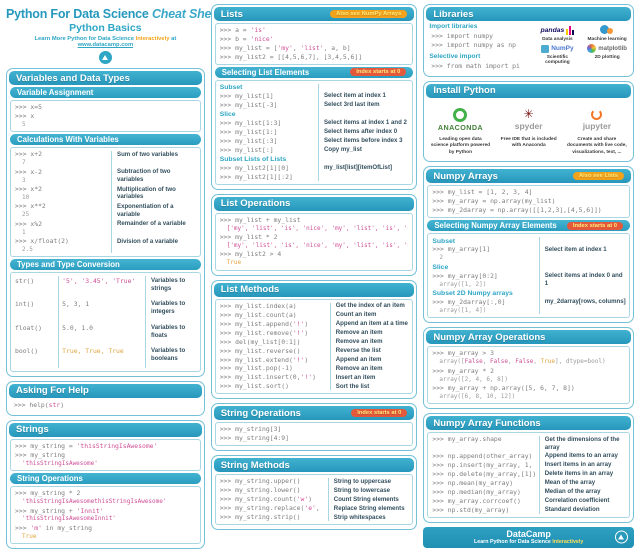 The width and height of the screenshot is (640, 549). I want to click on code-line: 1, so click(24, 232).